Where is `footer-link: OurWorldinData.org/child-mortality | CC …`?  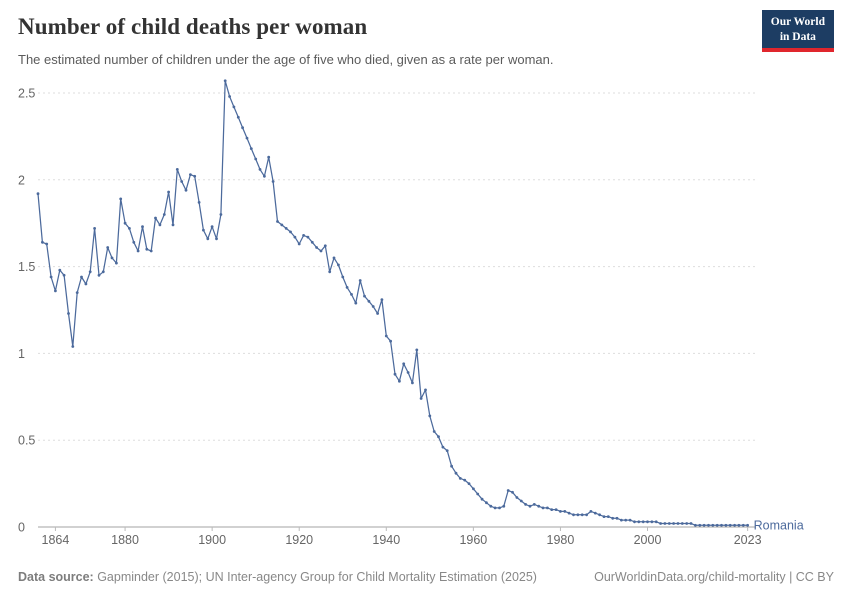 footer-link: OurWorldinData.org/child-mortality | CC … is located at coordinates (714, 577).